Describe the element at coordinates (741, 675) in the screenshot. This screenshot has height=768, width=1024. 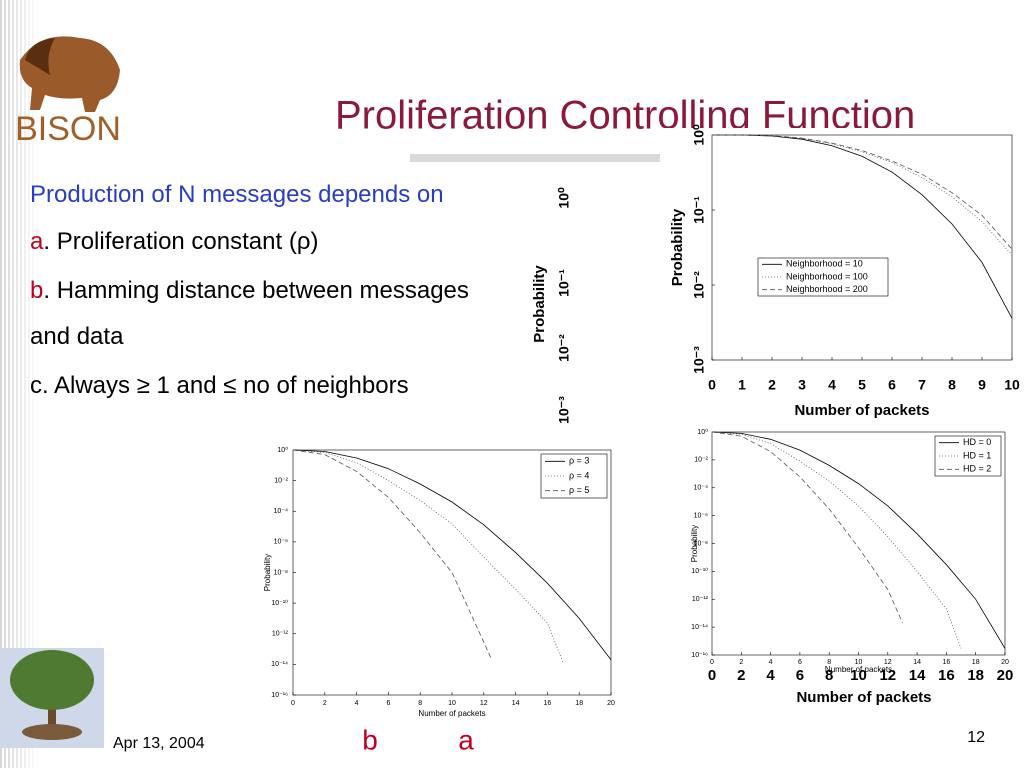
I see `overlay-tick-label: 2` at that location.